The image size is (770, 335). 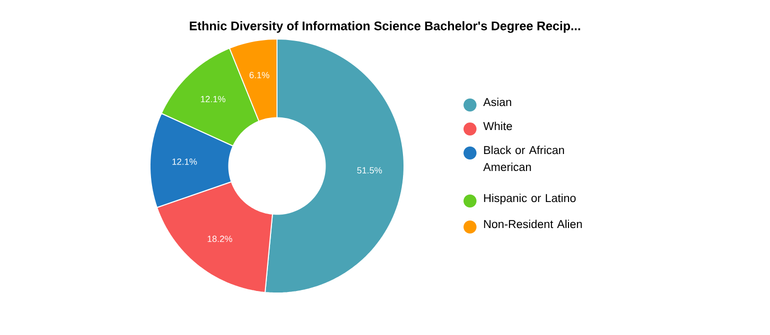 I want to click on legend-label: Asian, so click(x=497, y=102).